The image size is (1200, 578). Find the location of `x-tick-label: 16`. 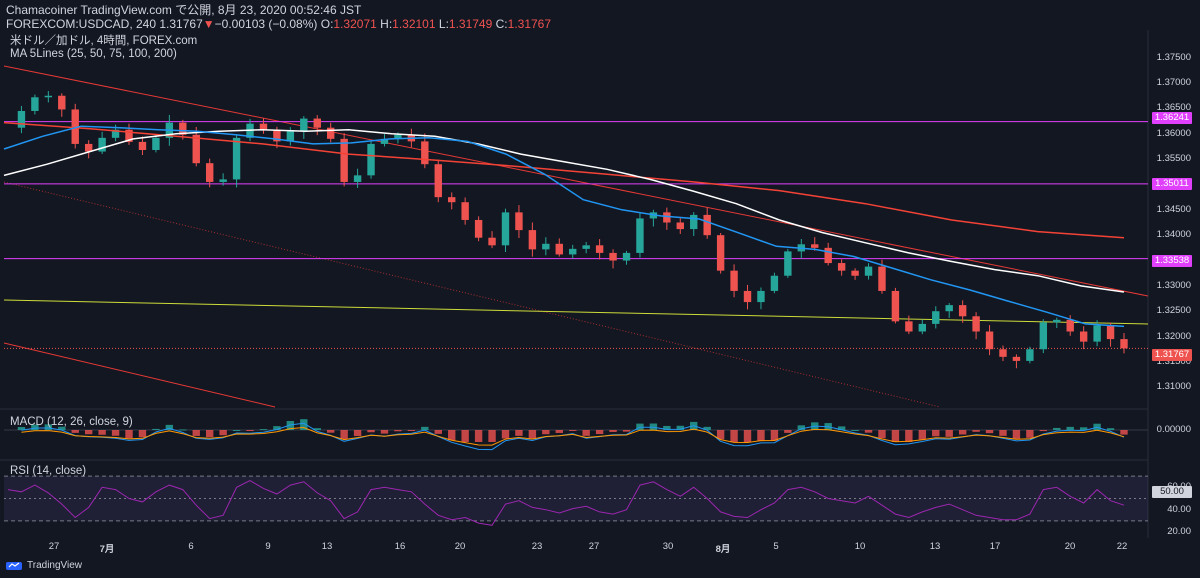

x-tick-label: 16 is located at coordinates (400, 546).